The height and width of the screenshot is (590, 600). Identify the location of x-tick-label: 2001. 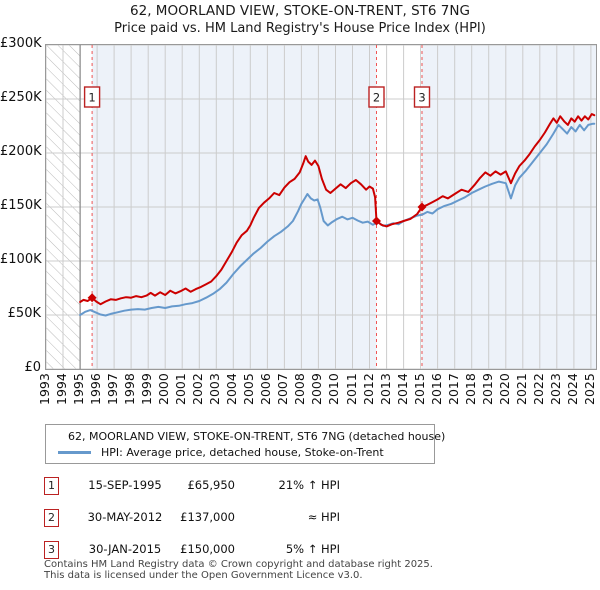
(181, 389).